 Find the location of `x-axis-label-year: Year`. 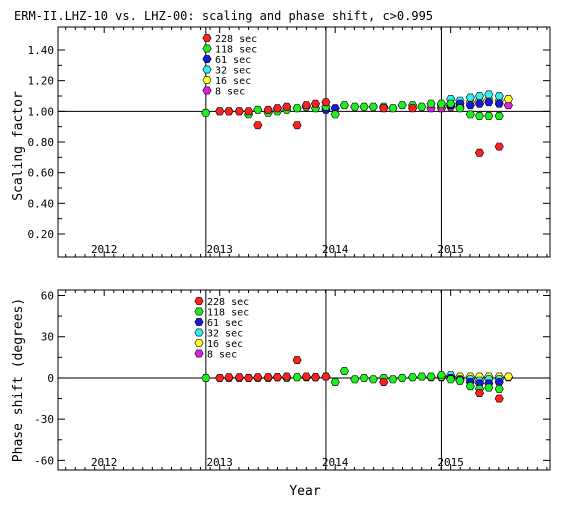

x-axis-label-year: Year is located at coordinates (304, 491).